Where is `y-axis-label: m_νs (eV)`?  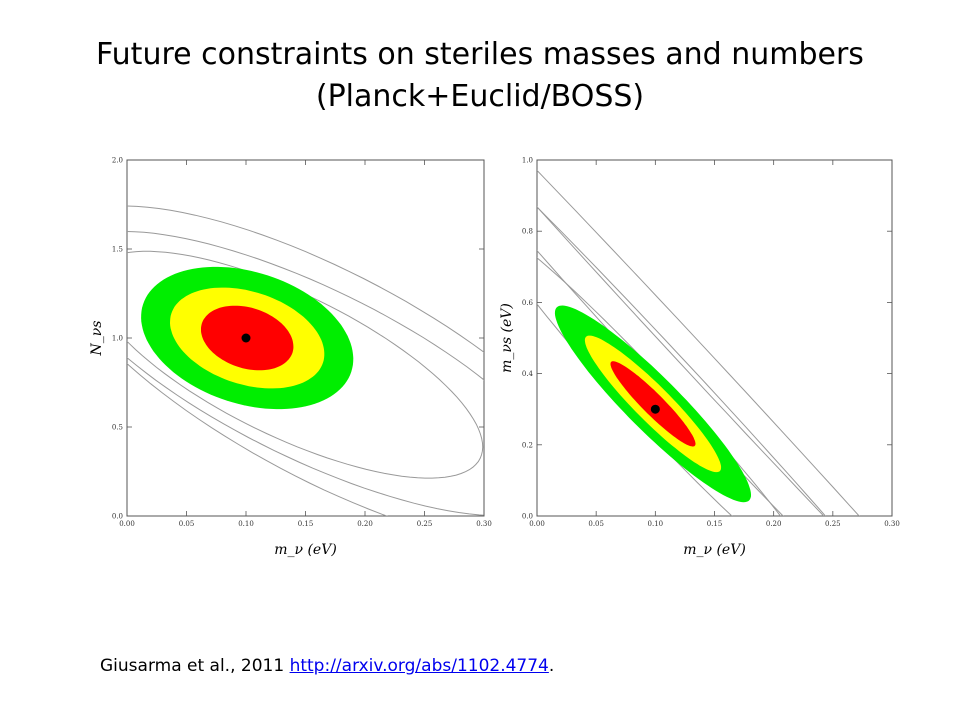
y-axis-label: m_νs (eV) is located at coordinates (507, 338).